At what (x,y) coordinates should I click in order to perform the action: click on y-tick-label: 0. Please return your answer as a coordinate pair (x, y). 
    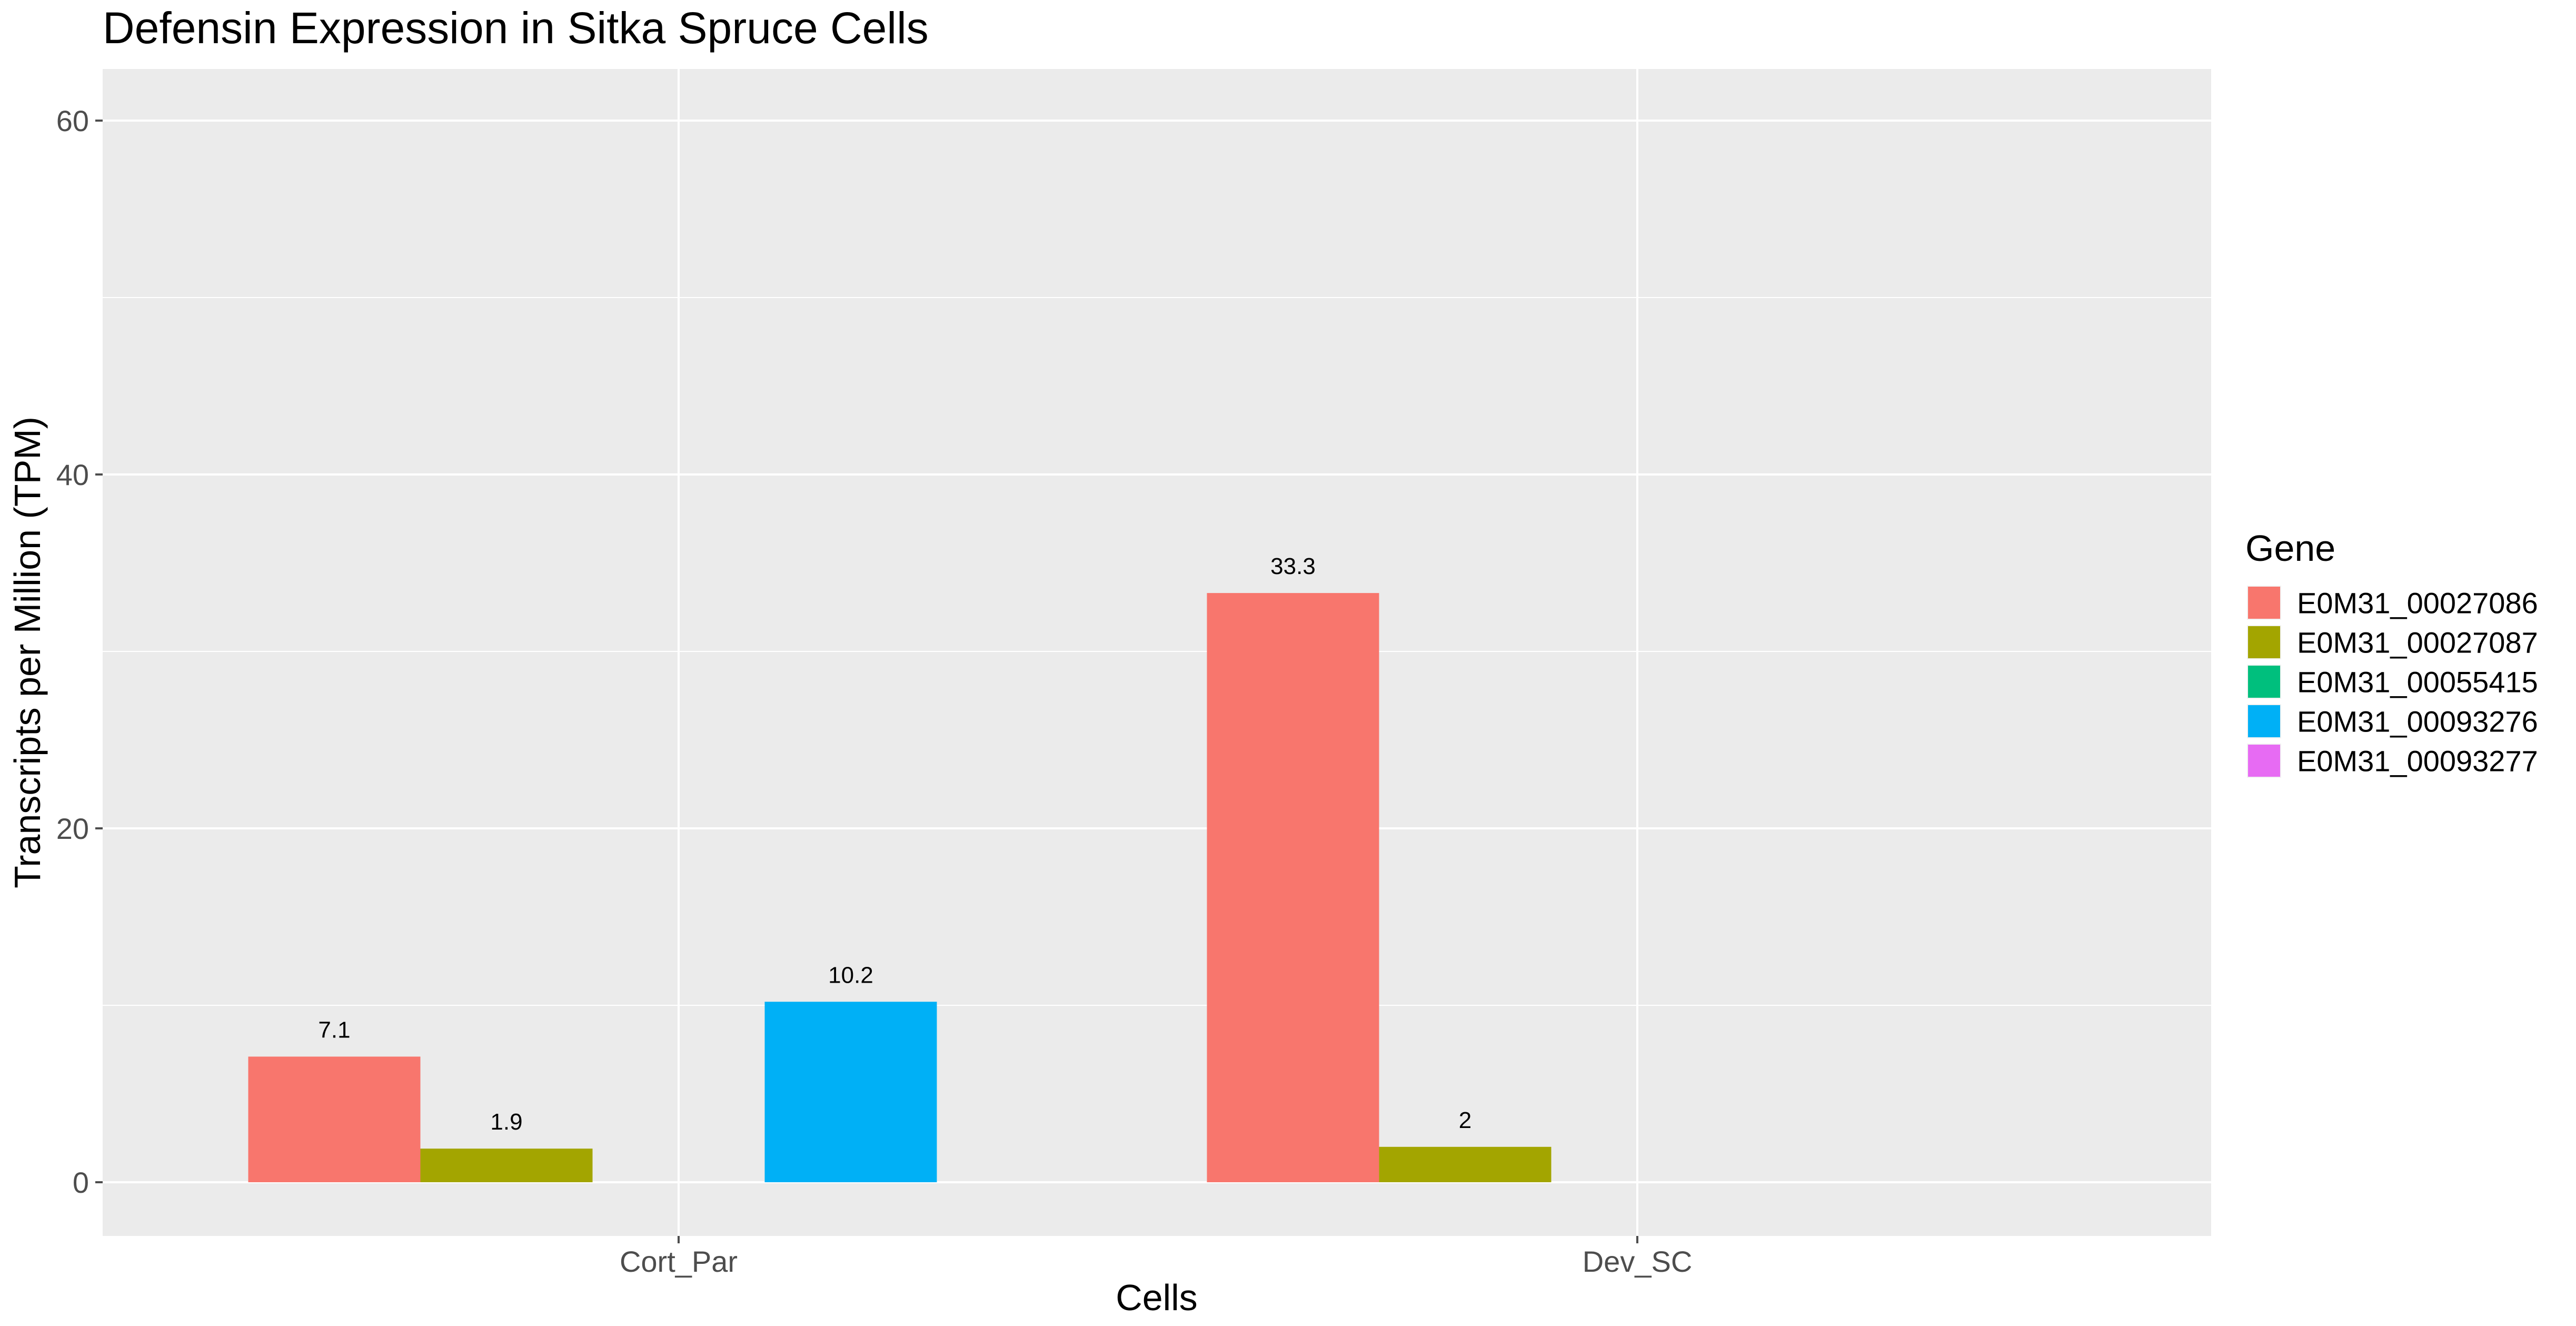
    Looking at the image, I should click on (81, 1182).